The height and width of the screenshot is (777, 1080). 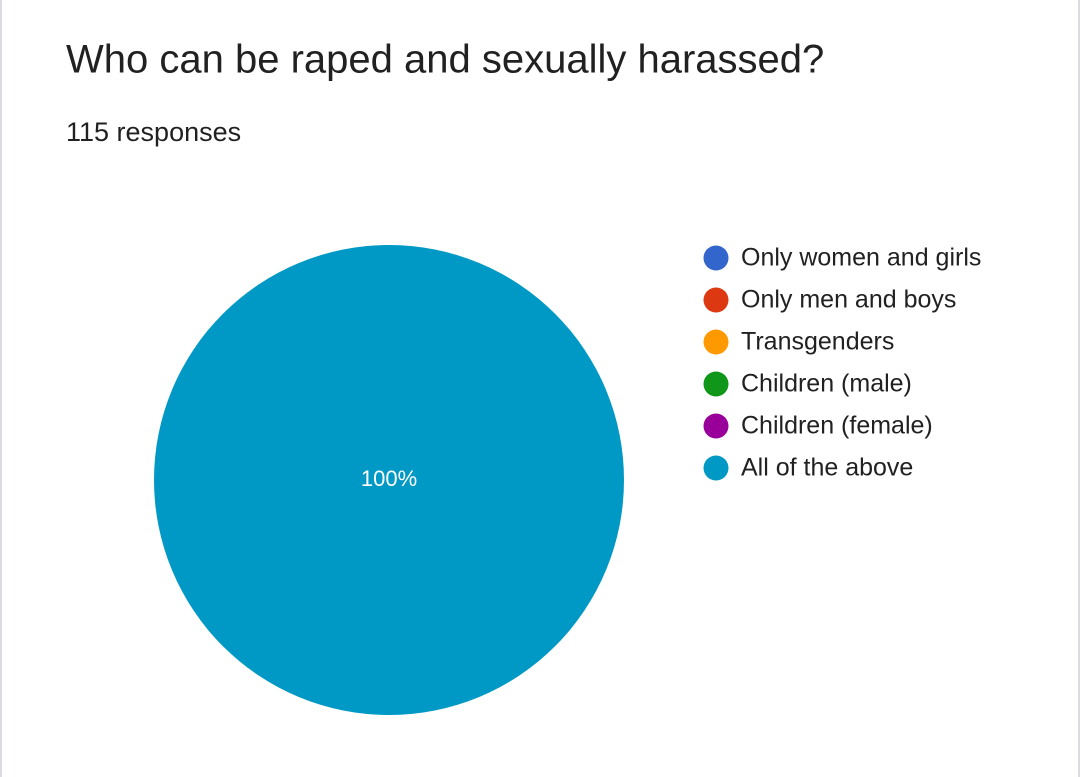 I want to click on chart-title: Who can be raped and sexually harassed?, so click(x=445, y=60).